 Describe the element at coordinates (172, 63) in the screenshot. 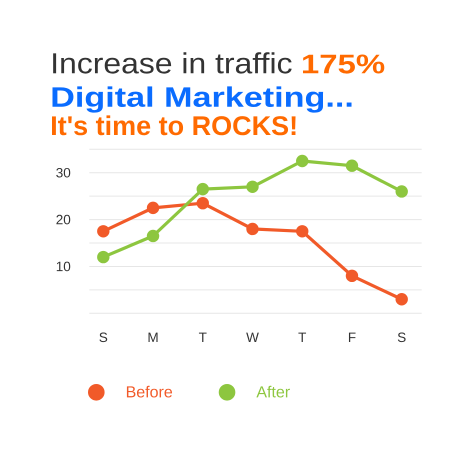

I see `chart-title: Increase in traffic` at that location.